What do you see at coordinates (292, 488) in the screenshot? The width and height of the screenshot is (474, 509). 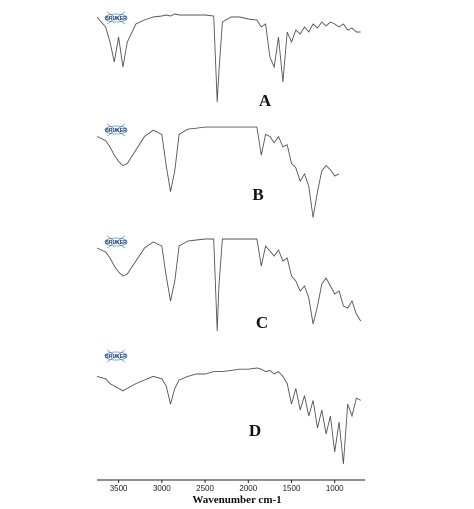 I see `x-tick-label: 1500` at bounding box center [292, 488].